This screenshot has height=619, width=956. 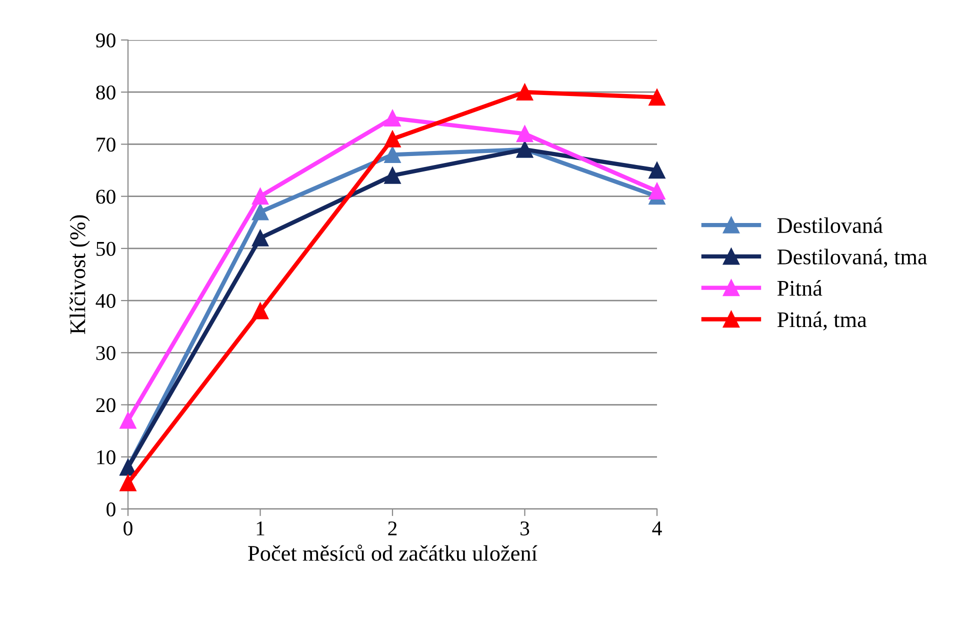 I want to click on legend-label: Destilovaná, so click(x=830, y=225).